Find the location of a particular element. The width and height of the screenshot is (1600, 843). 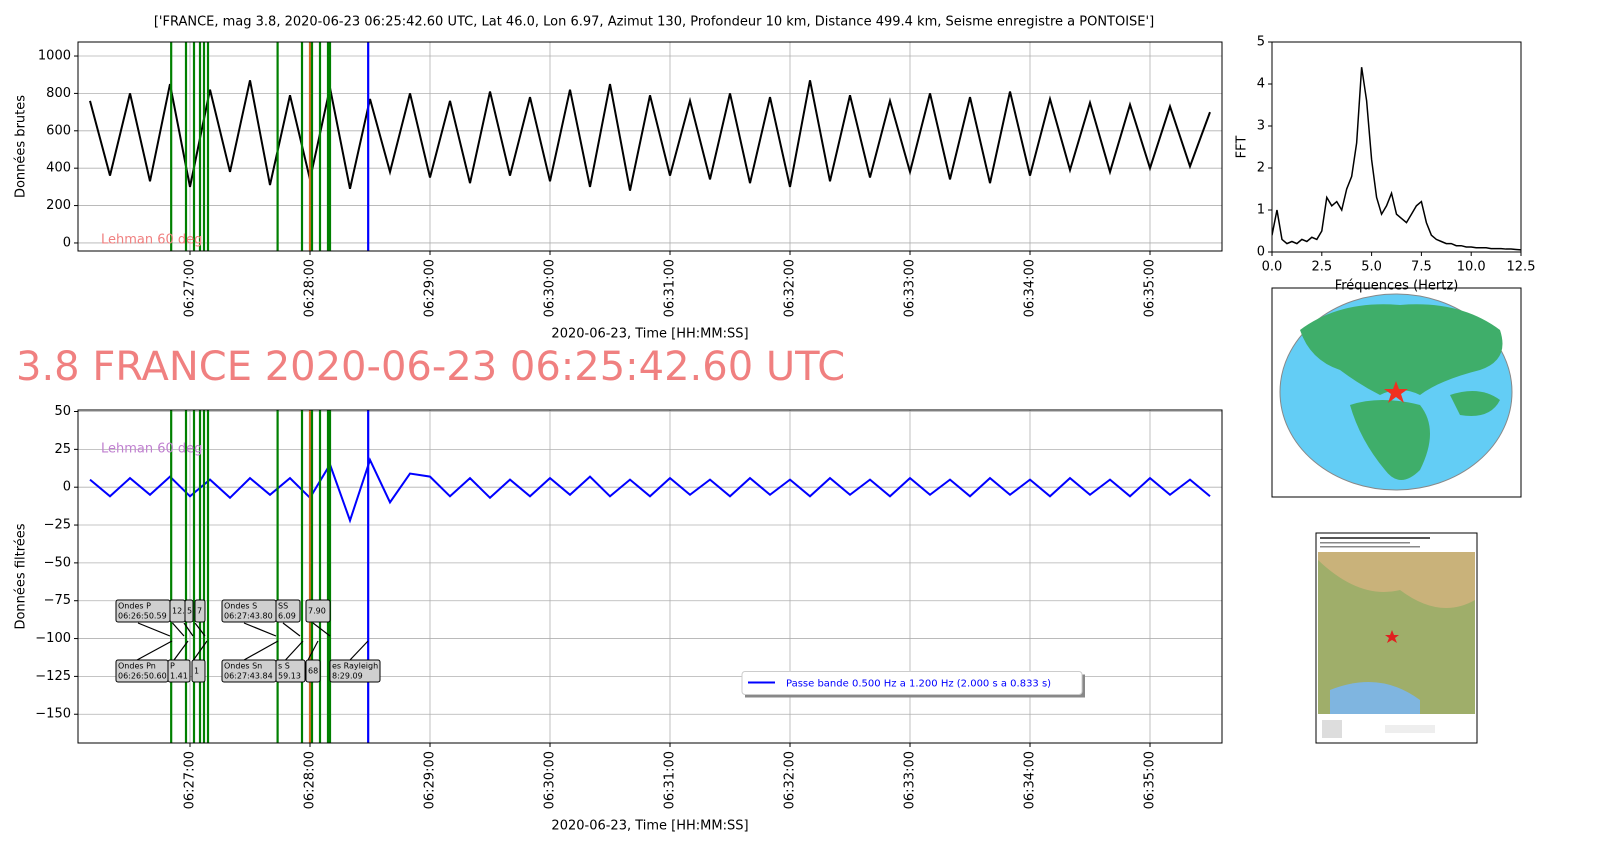

x-tick-label: 7.5 is located at coordinates (1421, 267).